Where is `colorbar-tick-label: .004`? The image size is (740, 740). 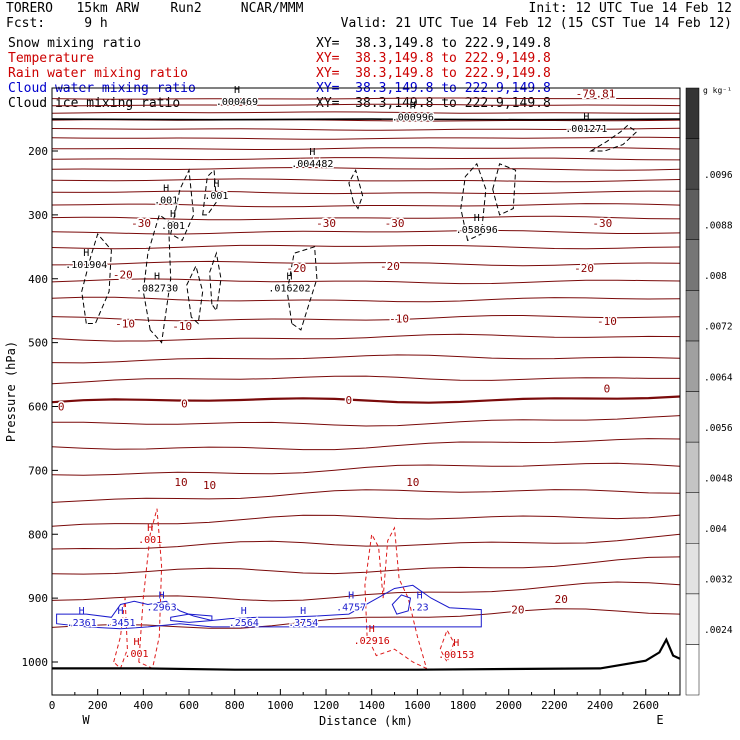 colorbar-tick-label: .004 is located at coordinates (715, 529).